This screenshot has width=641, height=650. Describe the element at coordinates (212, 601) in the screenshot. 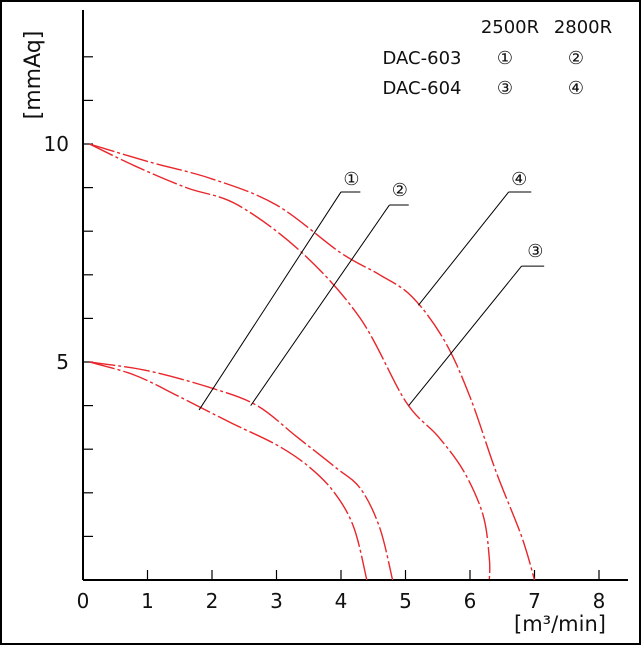

I see `x-tick-label-2: 2` at that location.